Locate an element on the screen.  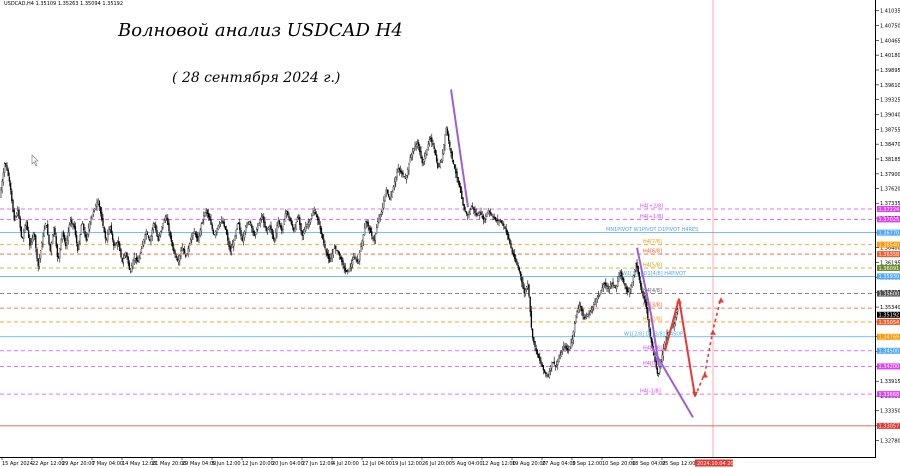
price-tag-label: 1.36091 is located at coordinates (889, 269).